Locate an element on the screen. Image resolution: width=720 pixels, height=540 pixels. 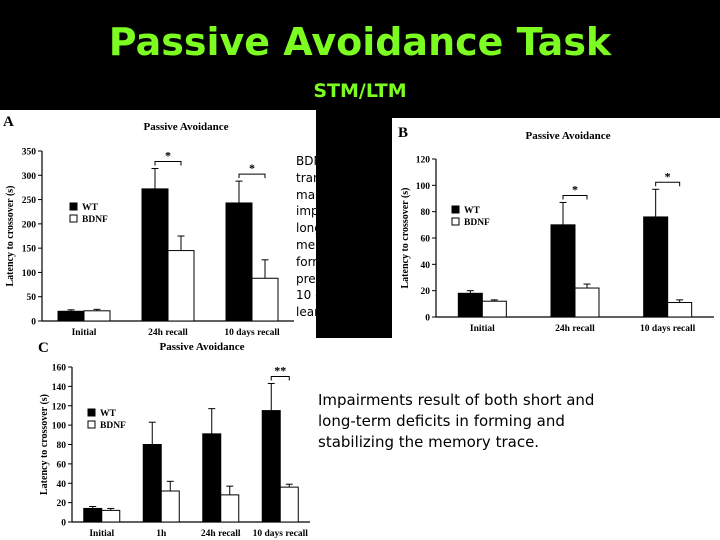
y-tick-label: 250 is located at coordinates (29, 201).